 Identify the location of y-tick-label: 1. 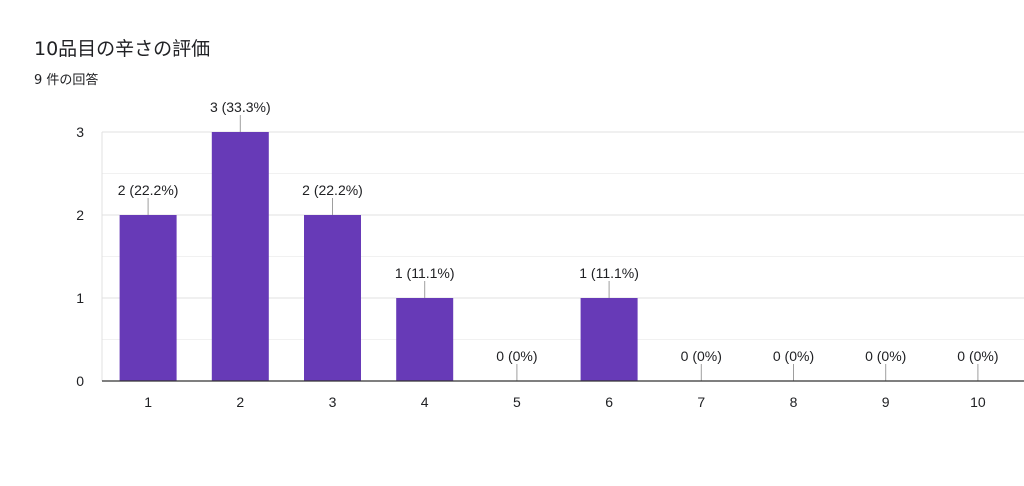
(80, 298).